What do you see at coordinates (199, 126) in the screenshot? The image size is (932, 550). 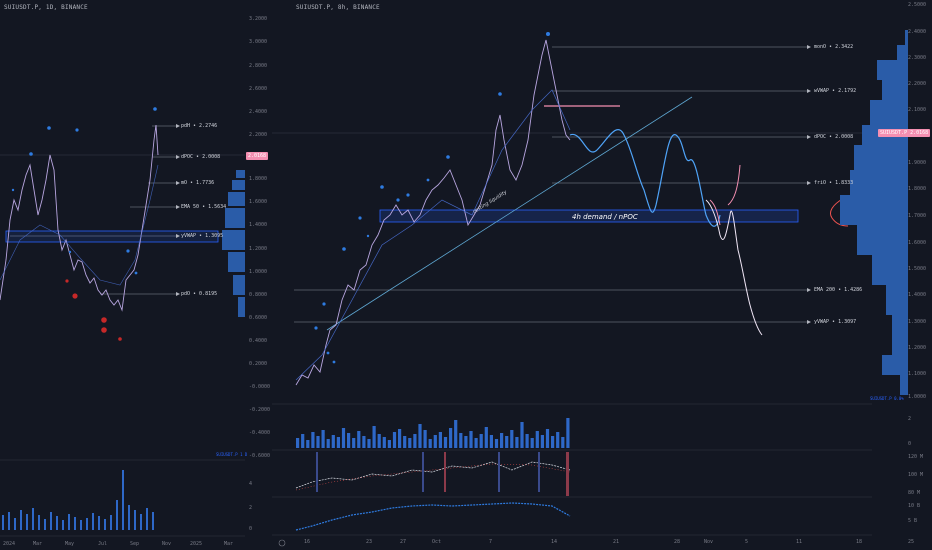 I see `left-level-pdh-label: pdH • 2.2746` at bounding box center [199, 126].